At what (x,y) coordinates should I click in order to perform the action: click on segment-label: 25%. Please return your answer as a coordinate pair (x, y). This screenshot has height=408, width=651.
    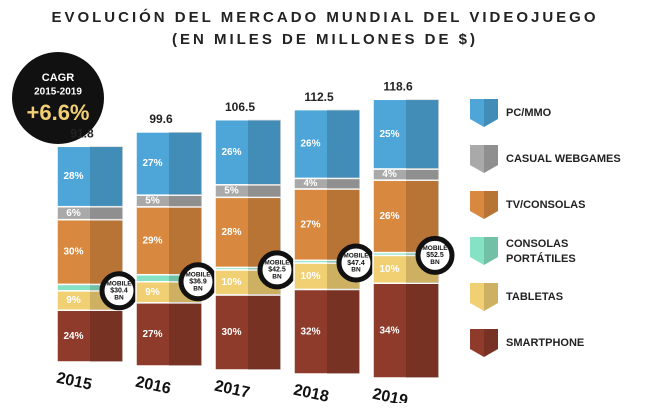
    Looking at the image, I should click on (389, 134).